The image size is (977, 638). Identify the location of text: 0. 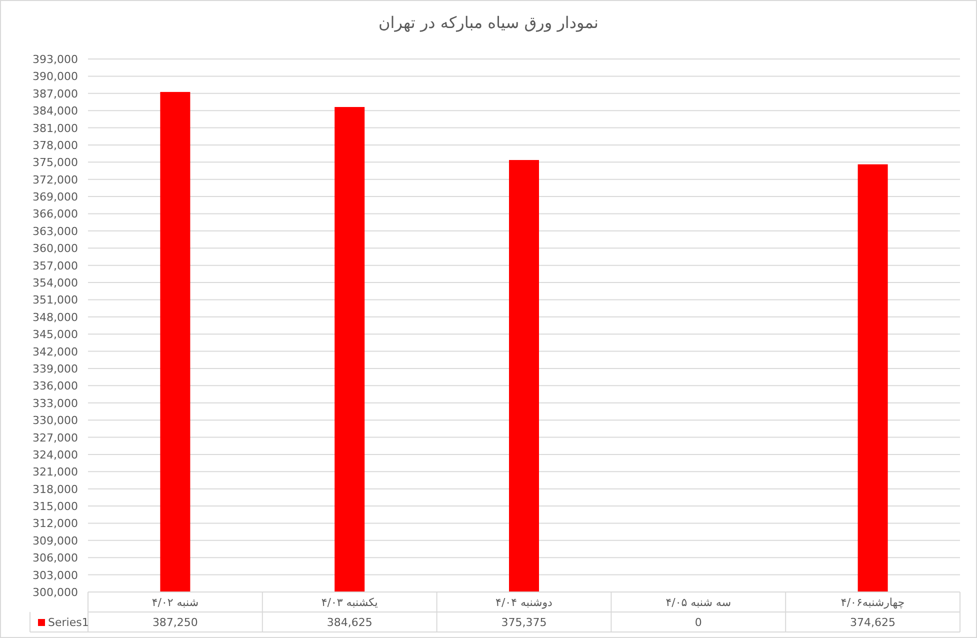
(698, 622).